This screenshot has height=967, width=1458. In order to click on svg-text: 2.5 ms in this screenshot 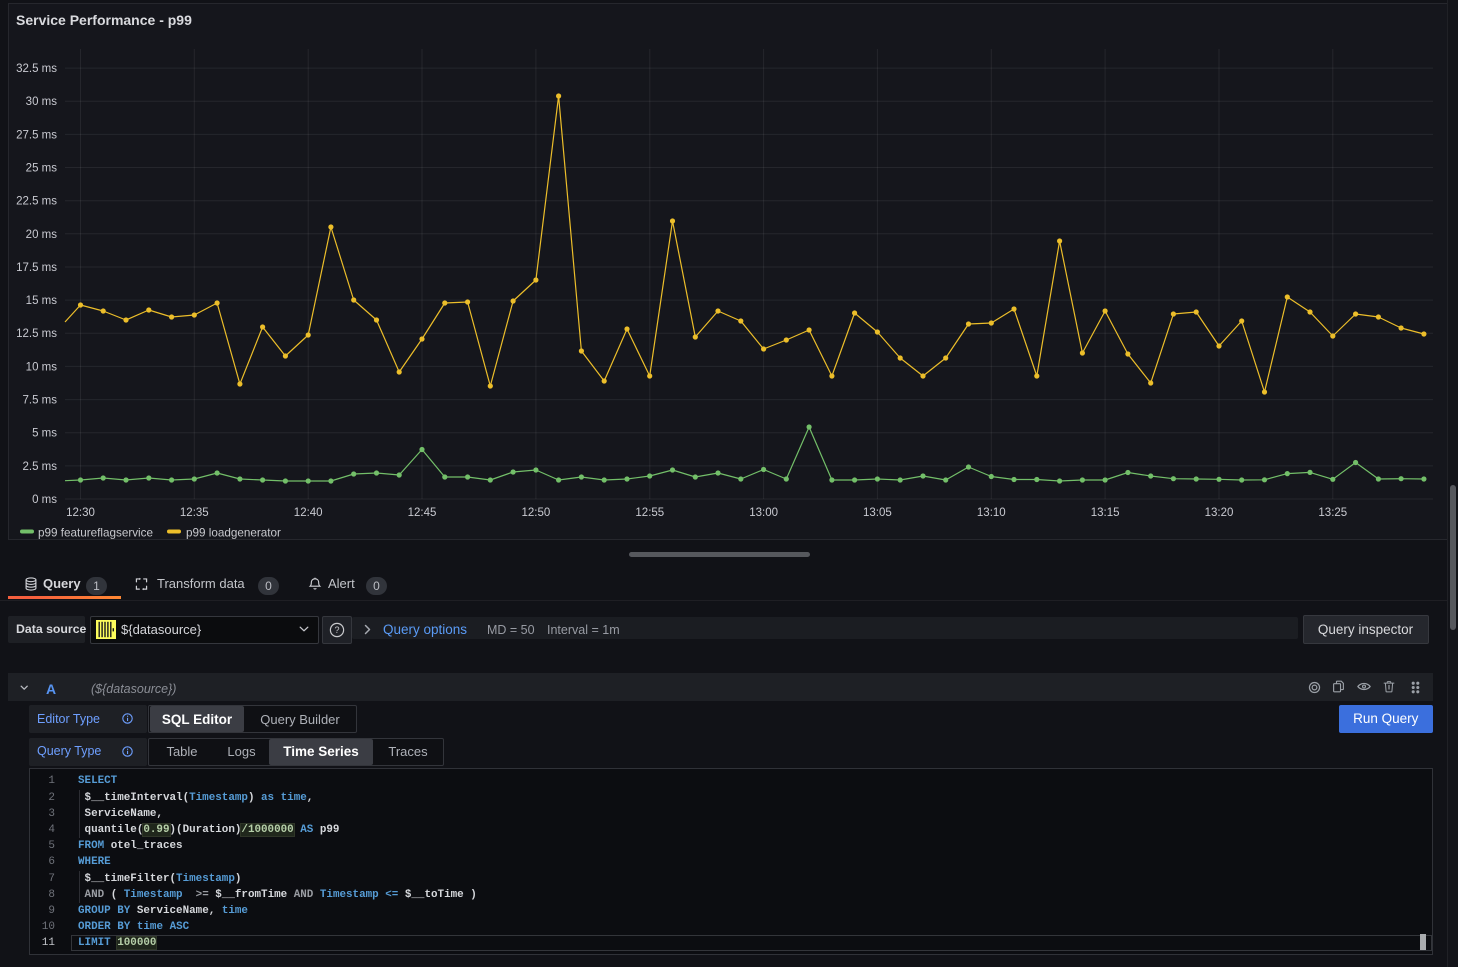, I will do `click(39, 467)`.